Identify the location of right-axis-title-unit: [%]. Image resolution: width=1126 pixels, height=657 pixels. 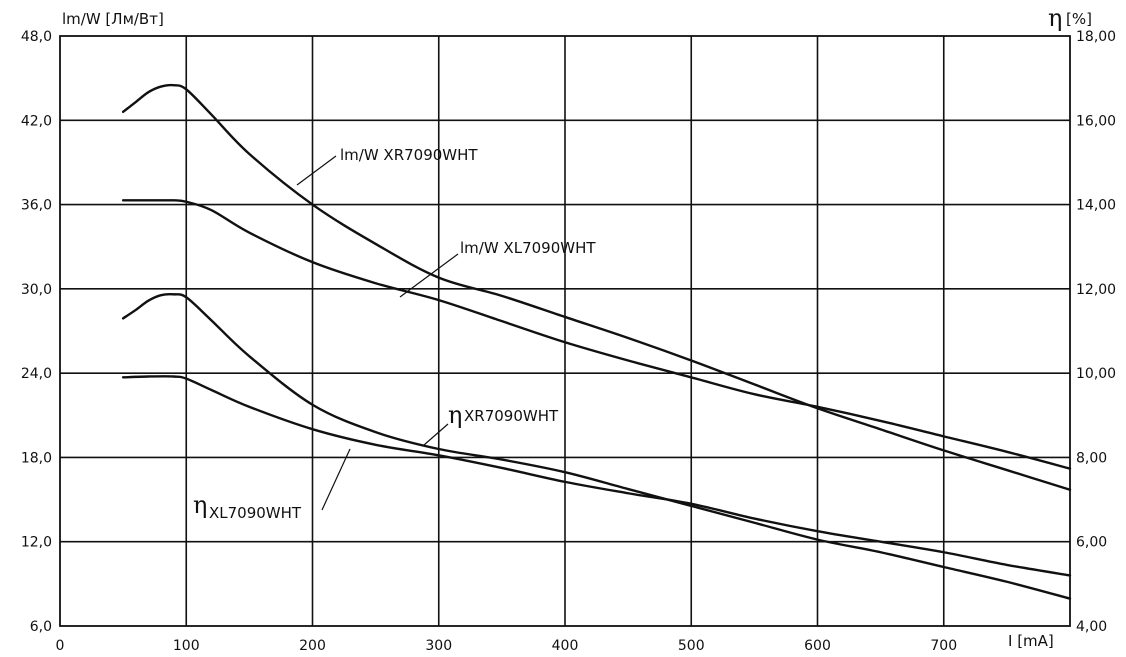
(1079, 19).